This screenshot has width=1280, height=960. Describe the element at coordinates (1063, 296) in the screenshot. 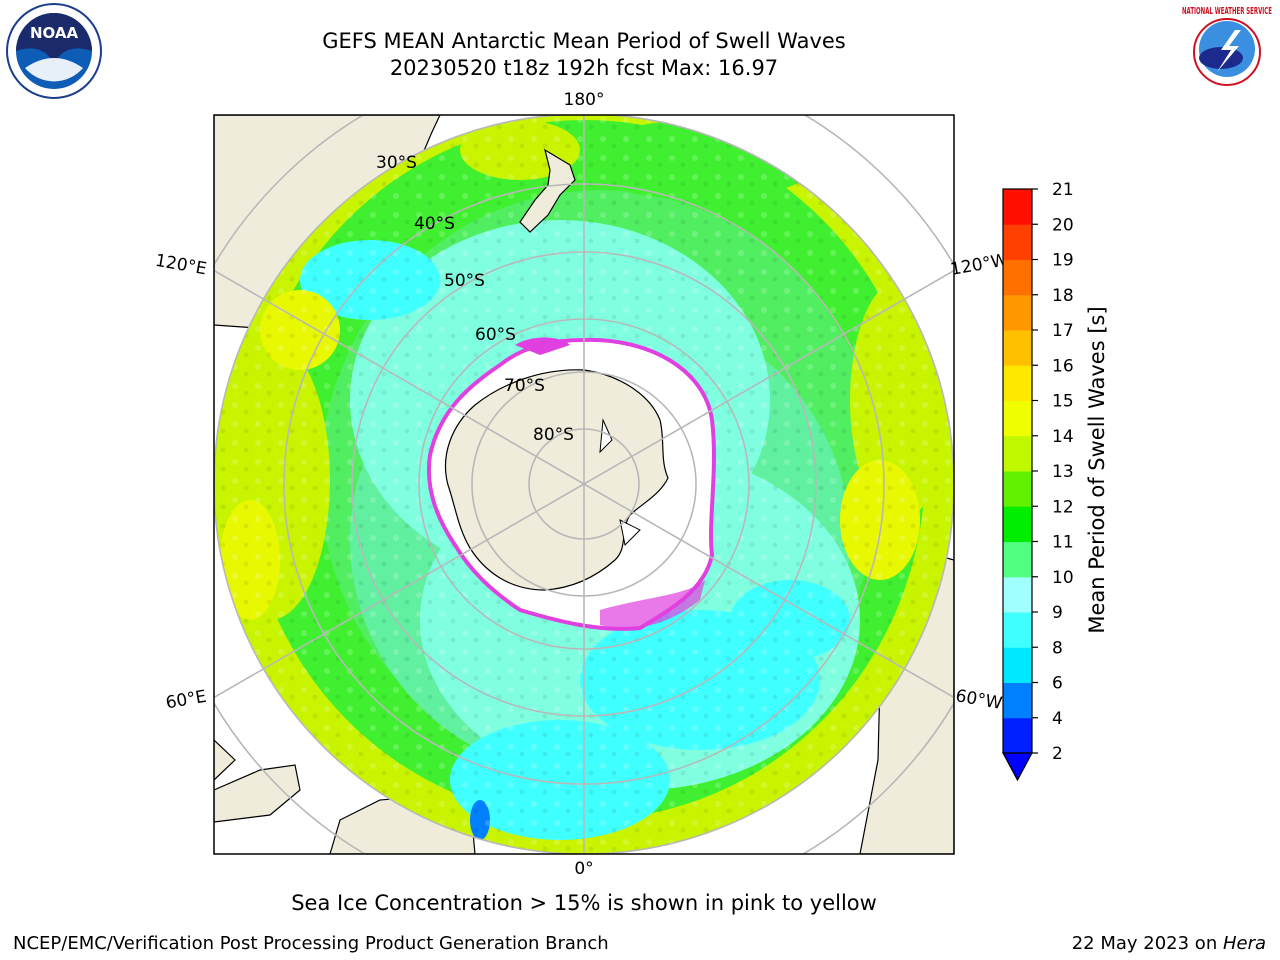

I see `colorbar-tick-label: 18` at that location.